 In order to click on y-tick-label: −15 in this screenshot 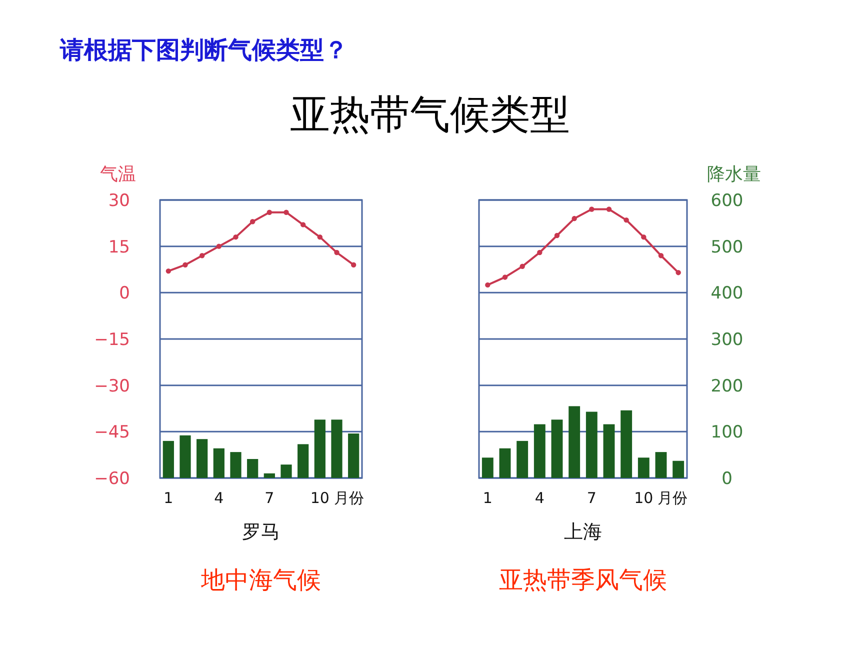, I will do `click(112, 340)`.